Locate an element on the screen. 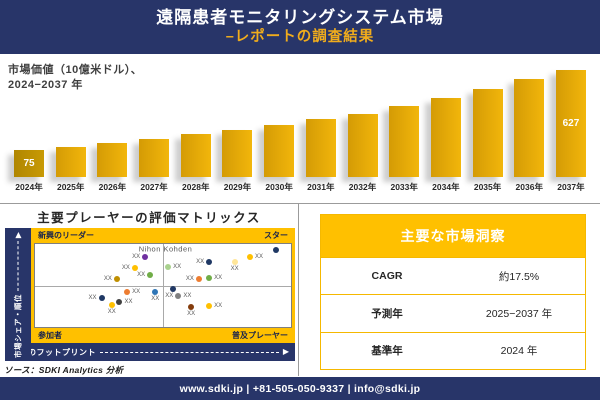 The image size is (600, 400). matrix-bottom-band: 参加者 普及プレーヤー is located at coordinates (163, 335).